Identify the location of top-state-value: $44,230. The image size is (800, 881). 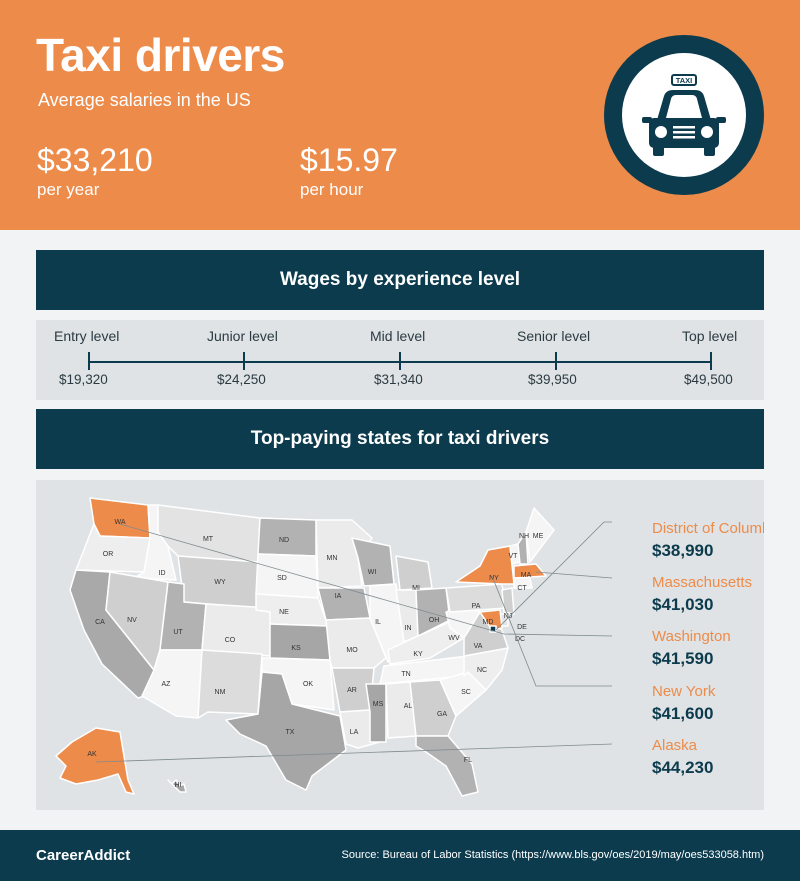
(683, 767).